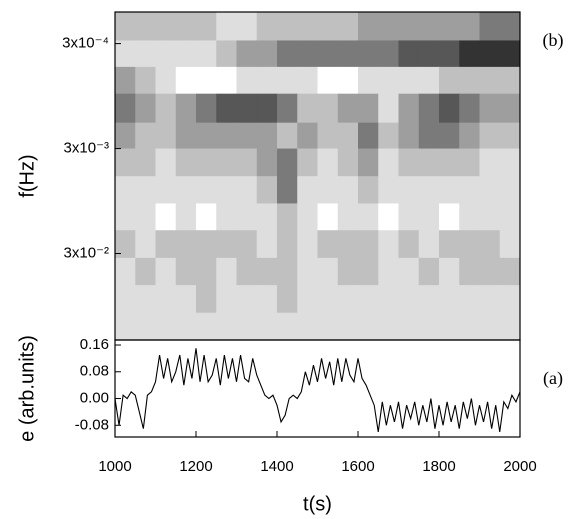 This screenshot has height=519, width=584. What do you see at coordinates (94, 371) in the screenshot?
I see `y-tick-label: 0.08` at bounding box center [94, 371].